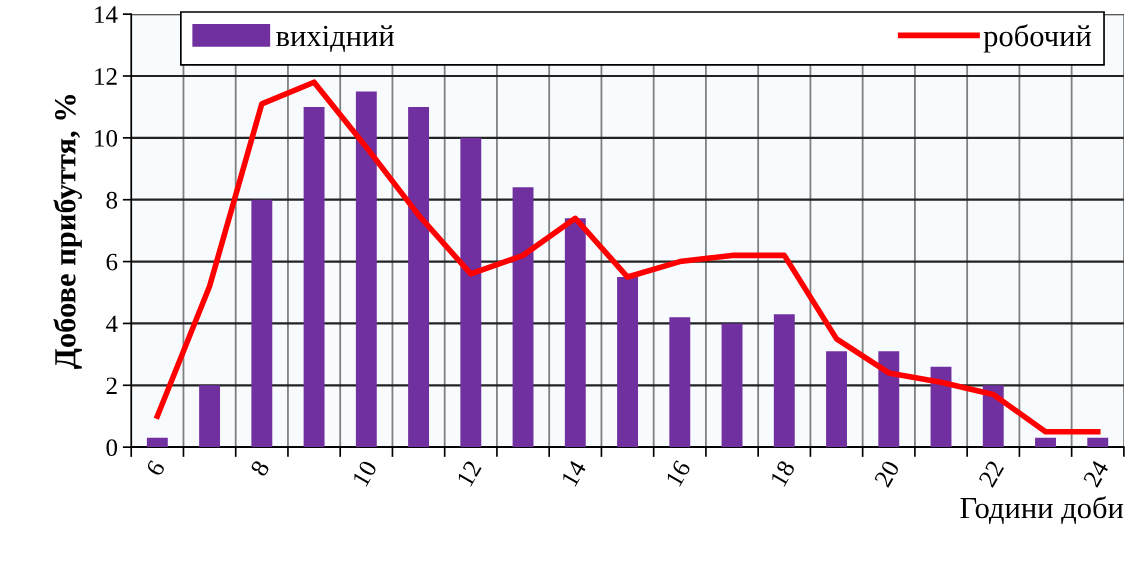 The image size is (1141, 566). What do you see at coordinates (991, 473) in the screenshot?
I see `x-tick-label: 22` at bounding box center [991, 473].